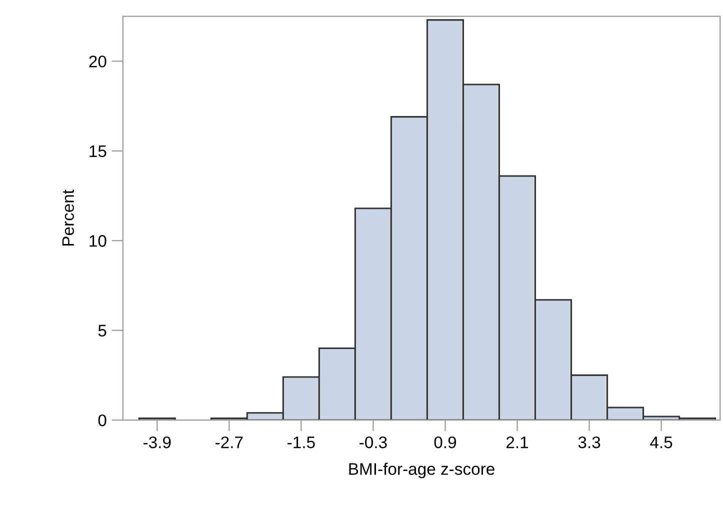  Describe the element at coordinates (102, 420) in the screenshot. I see `y-tick-label: 0` at that location.